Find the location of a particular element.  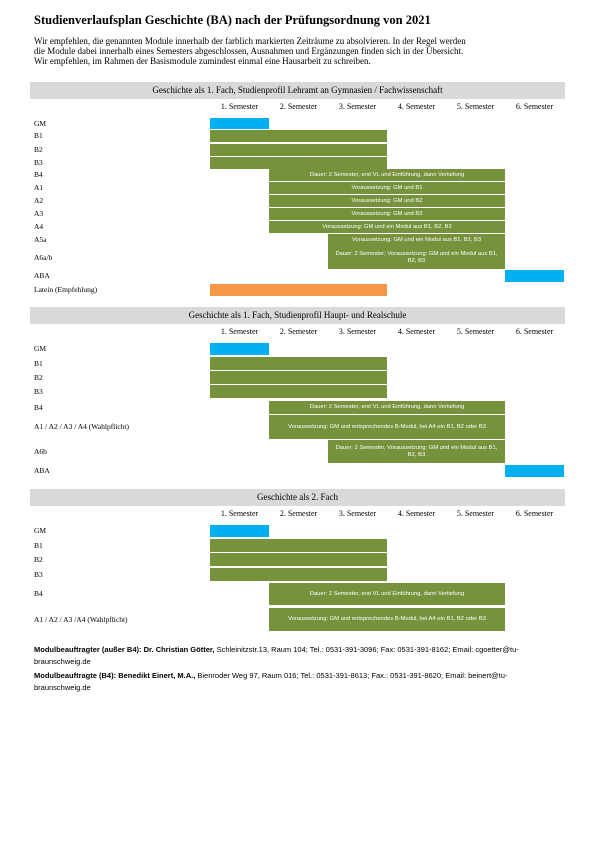

module-bar: Voraussetzung: GM und B3 is located at coordinates (387, 214).